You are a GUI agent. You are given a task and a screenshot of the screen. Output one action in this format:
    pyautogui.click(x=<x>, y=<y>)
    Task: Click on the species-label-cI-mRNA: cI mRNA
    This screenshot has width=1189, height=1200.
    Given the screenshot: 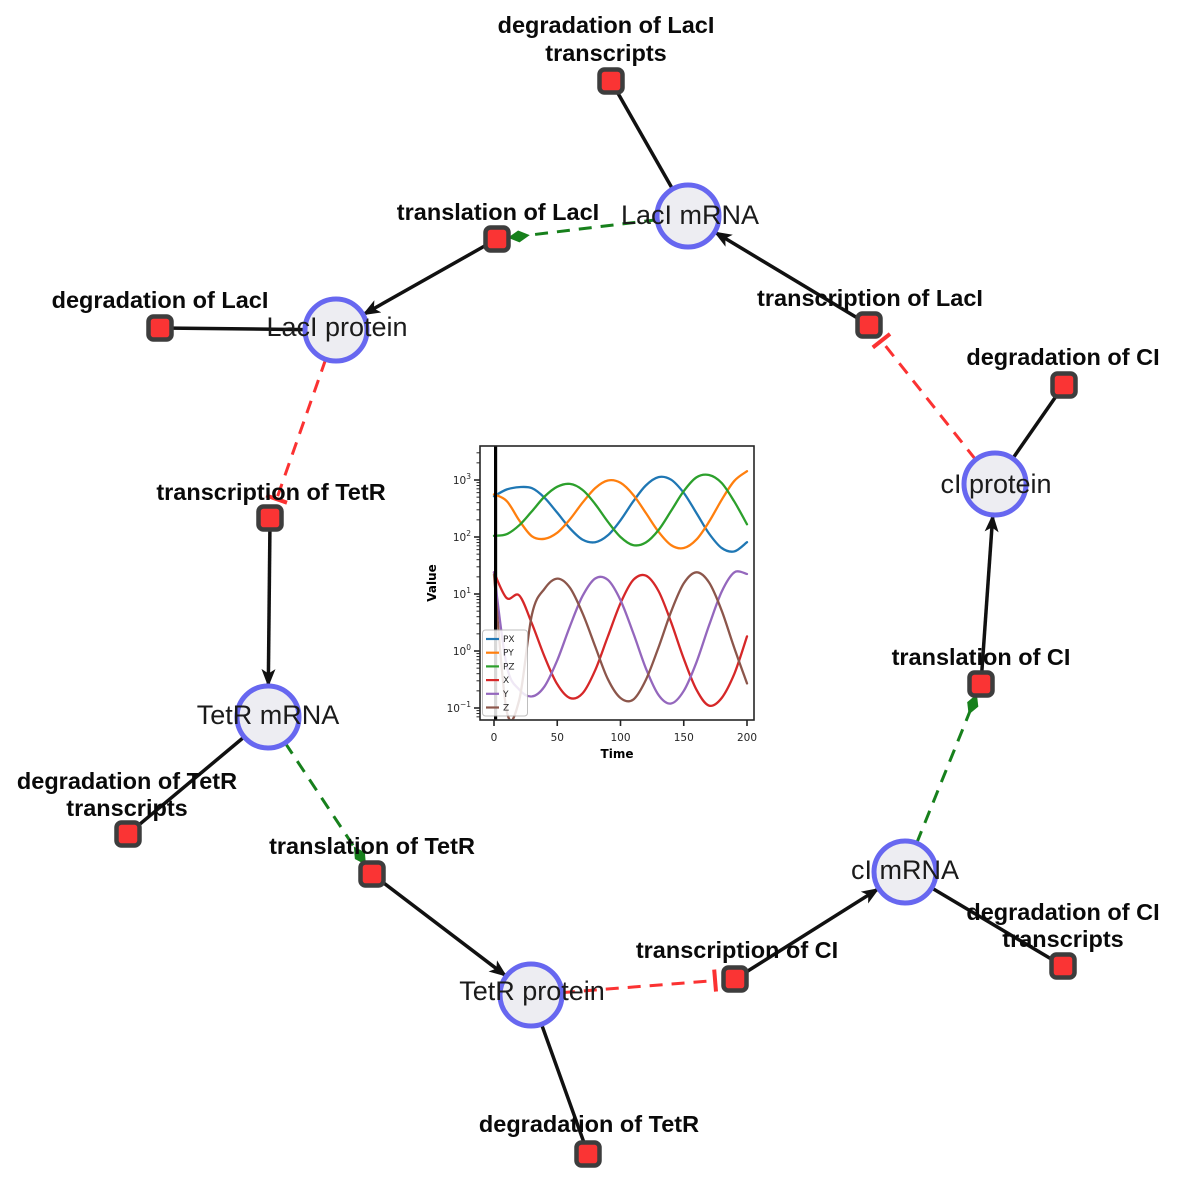 What is the action you would take?
    pyautogui.click(x=905, y=870)
    